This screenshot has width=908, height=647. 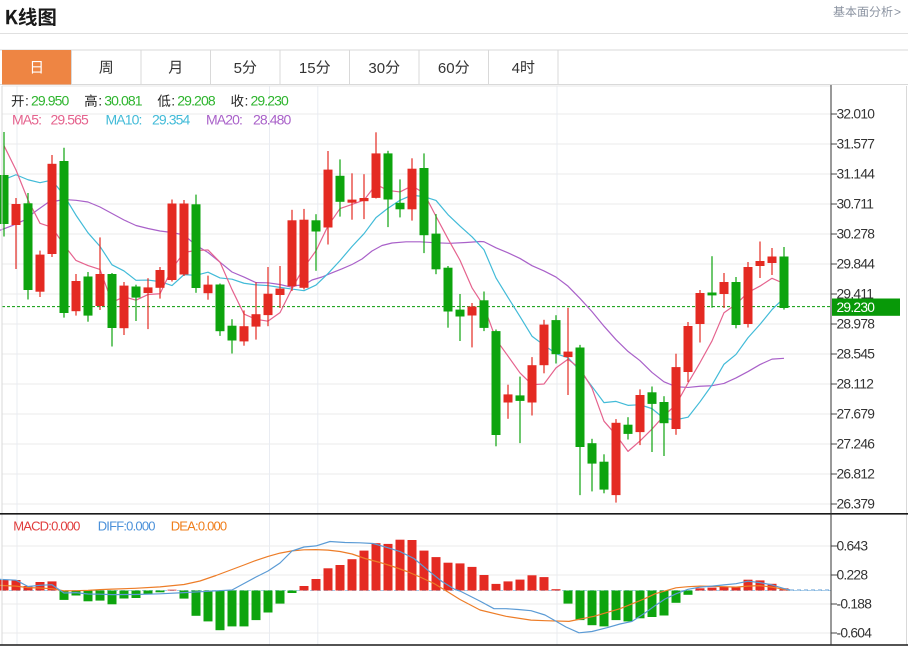 I want to click on svg-text: 29.208, so click(x=196, y=101).